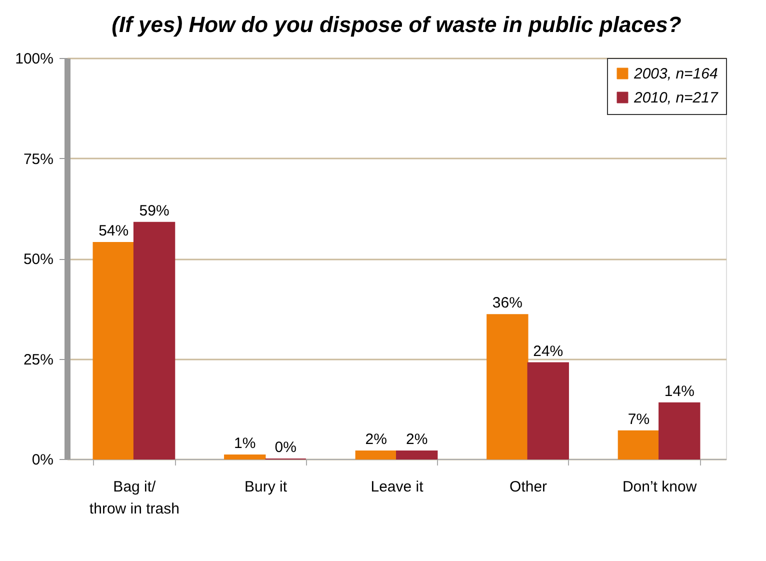 The image size is (766, 561). What do you see at coordinates (529, 487) in the screenshot?
I see `x-tick-label: Other` at bounding box center [529, 487].